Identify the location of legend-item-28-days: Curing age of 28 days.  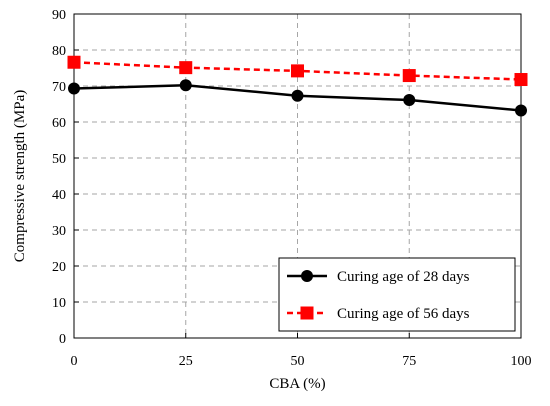
(378, 277).